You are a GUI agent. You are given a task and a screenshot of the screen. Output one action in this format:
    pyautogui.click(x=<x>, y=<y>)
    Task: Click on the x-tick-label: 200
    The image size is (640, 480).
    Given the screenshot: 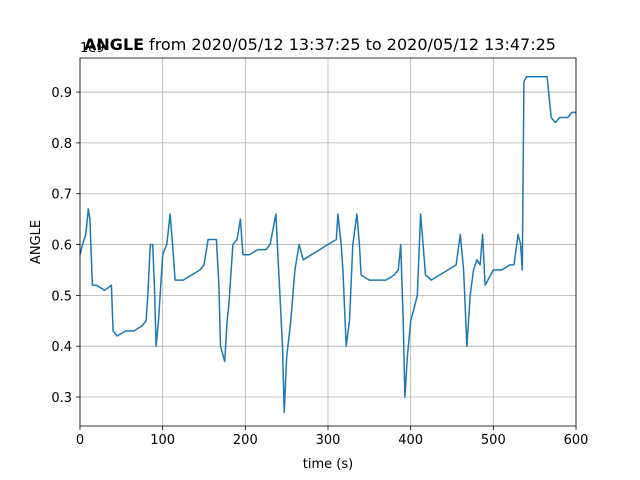 What is the action you would take?
    pyautogui.click(x=245, y=440)
    